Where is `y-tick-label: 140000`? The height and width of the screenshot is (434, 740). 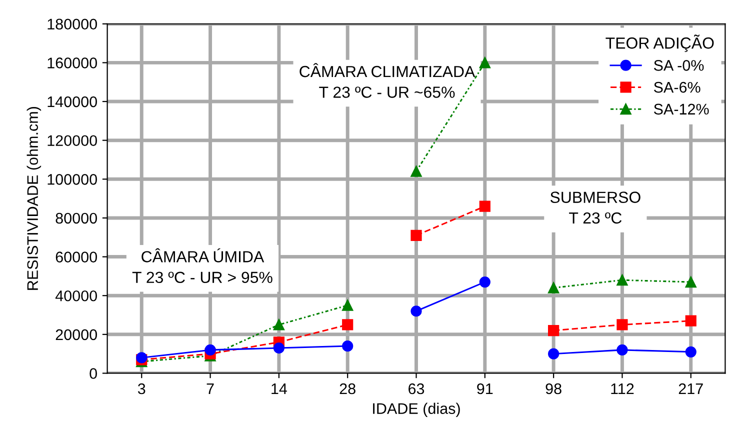
y-tick-label: 140000 is located at coordinates (72, 102).